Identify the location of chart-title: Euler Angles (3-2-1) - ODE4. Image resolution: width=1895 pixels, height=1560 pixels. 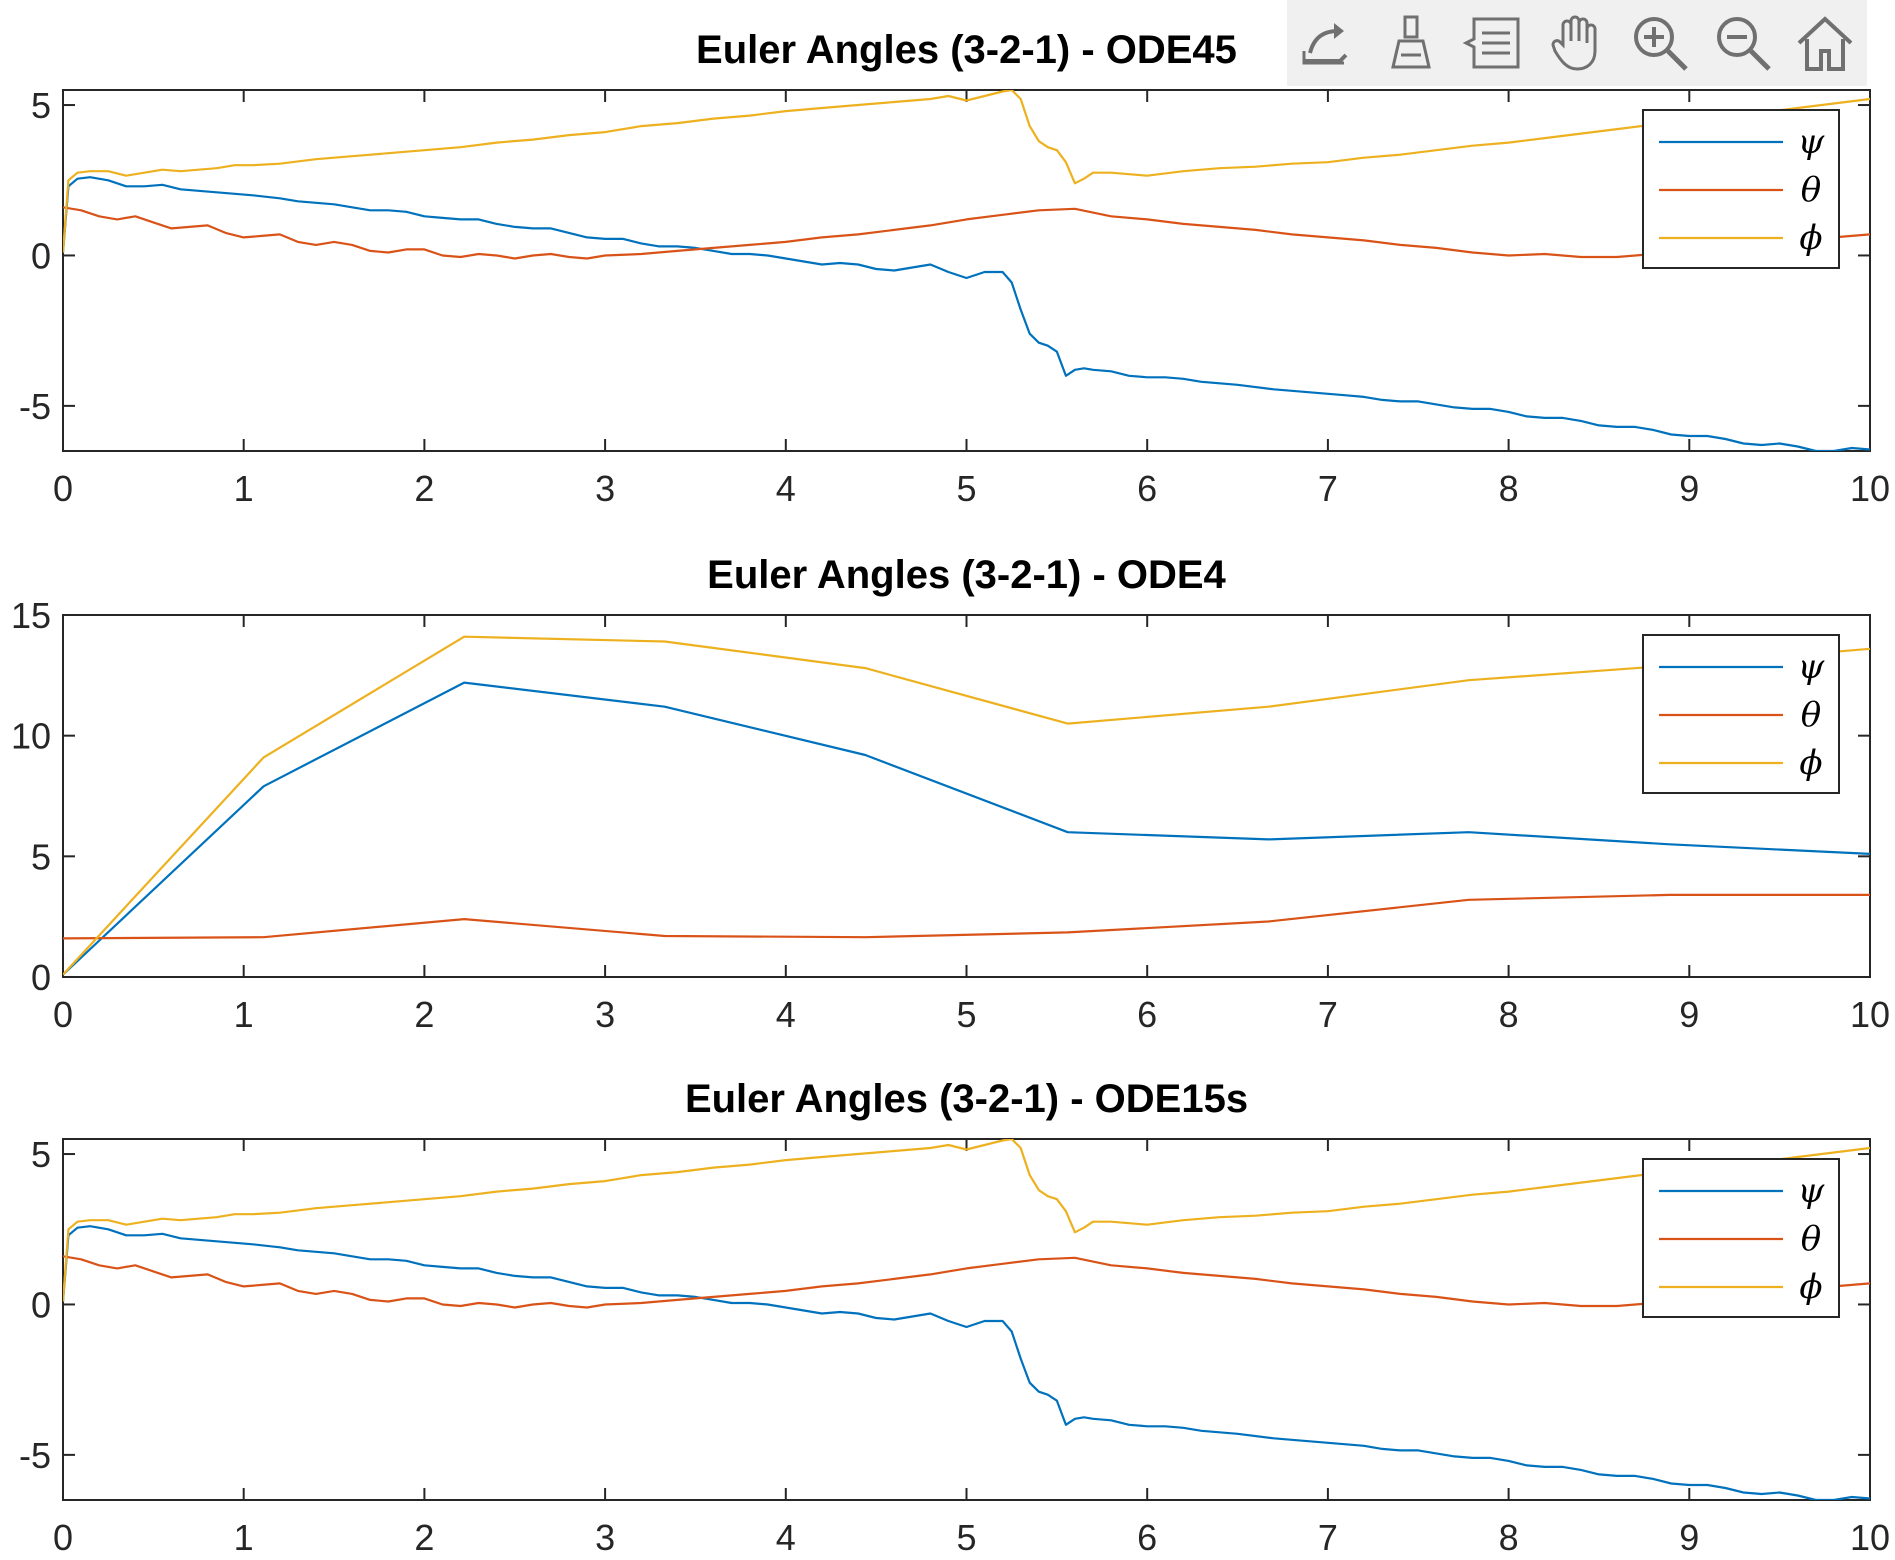
(966, 575).